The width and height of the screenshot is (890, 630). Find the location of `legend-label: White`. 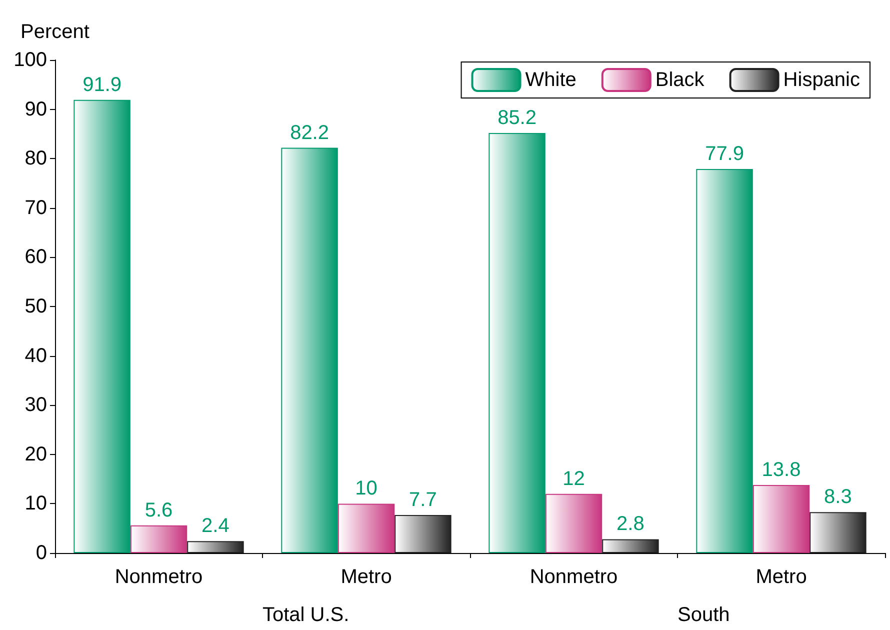

legend-label: White is located at coordinates (550, 80).